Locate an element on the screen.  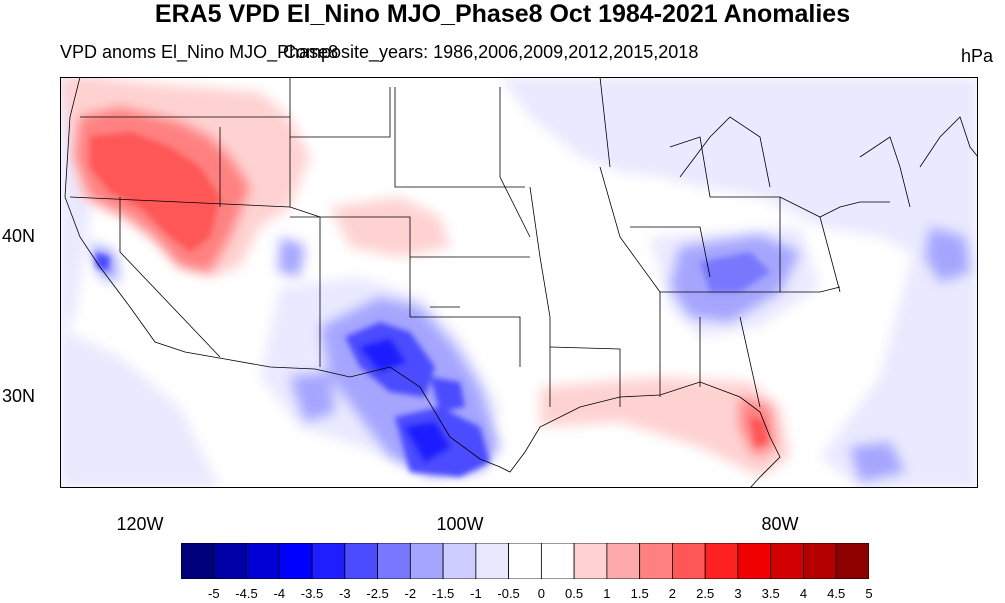
colorbar-label: 3.5 is located at coordinates (770, 593).